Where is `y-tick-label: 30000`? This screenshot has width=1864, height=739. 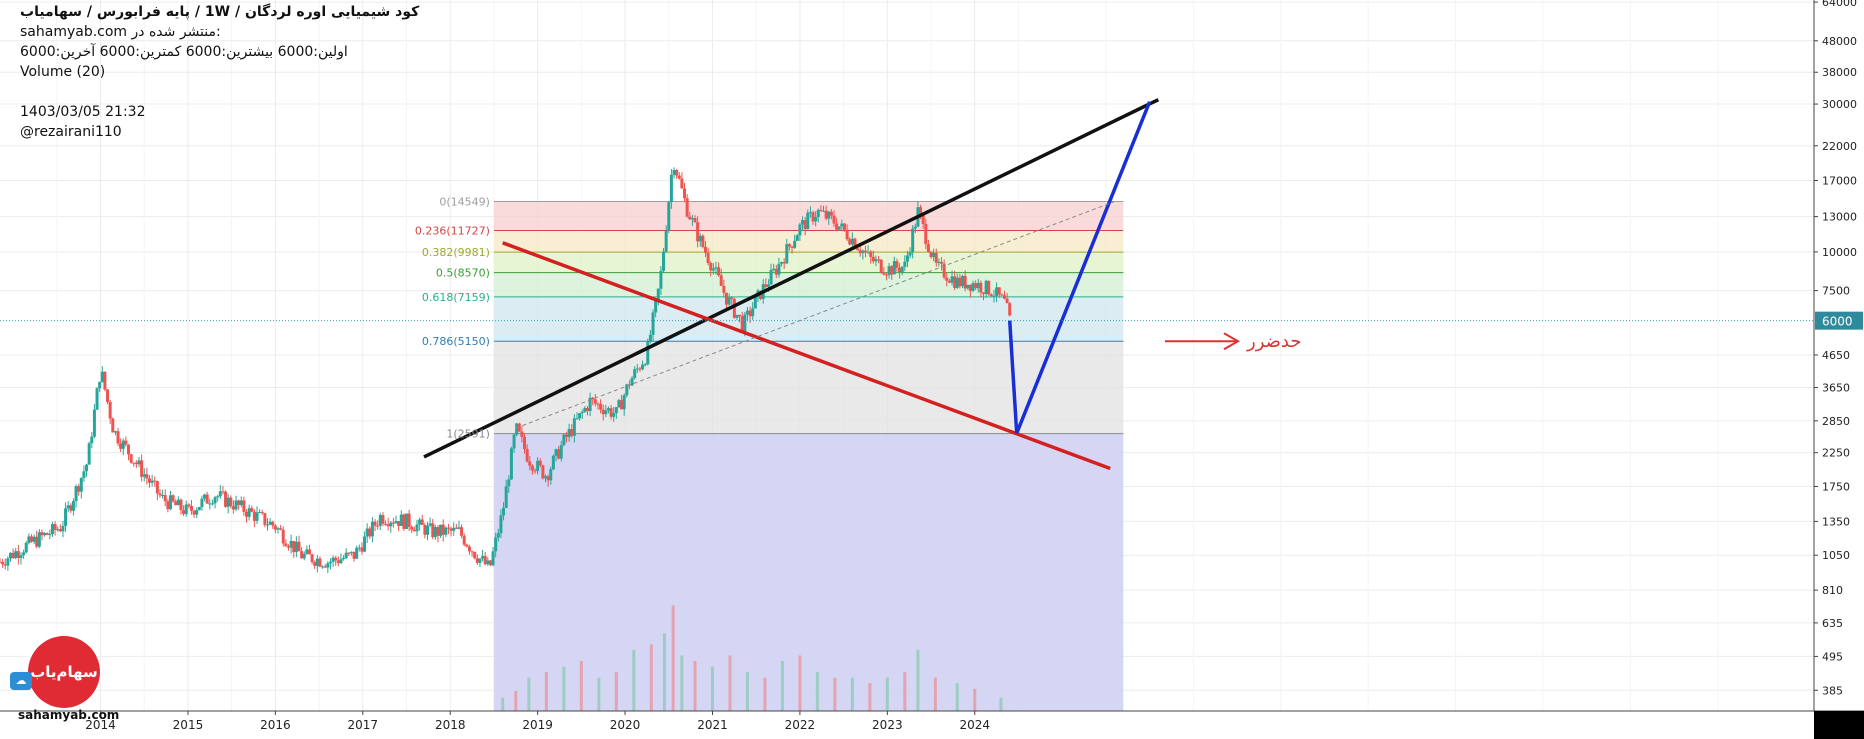
y-tick-label: 30000 is located at coordinates (1839, 104).